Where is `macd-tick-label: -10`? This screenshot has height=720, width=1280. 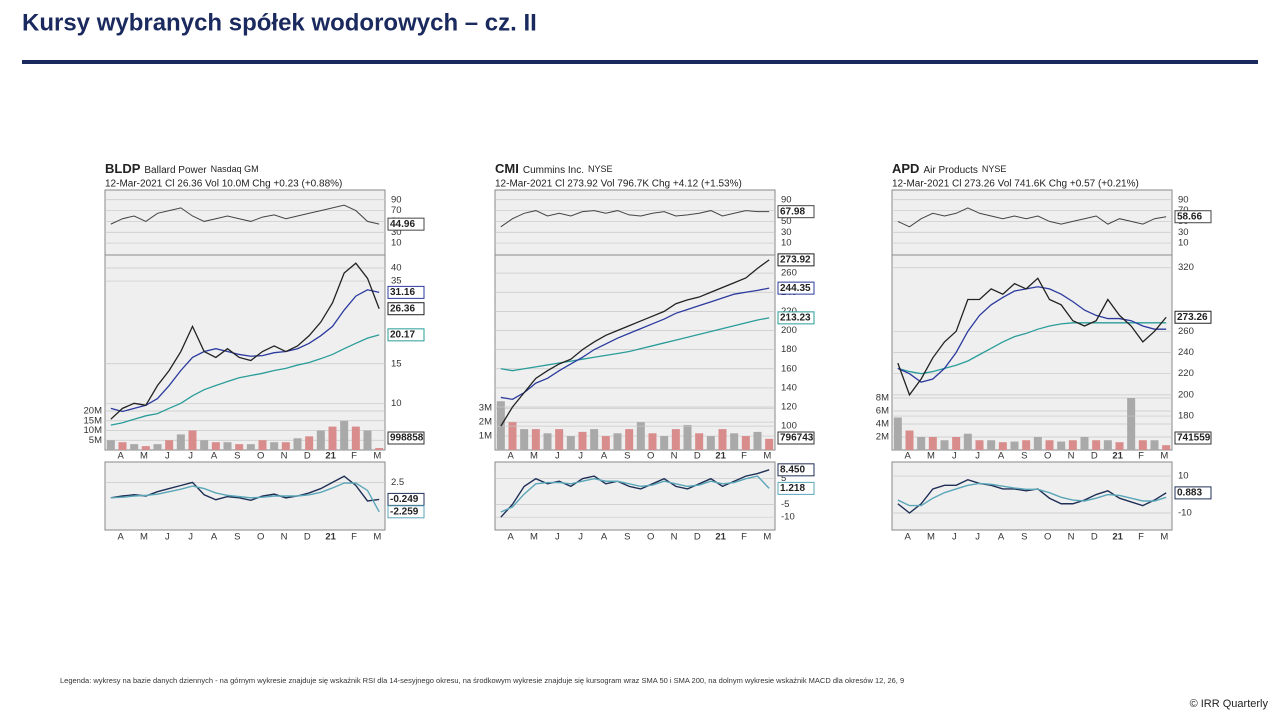 macd-tick-label: -10 is located at coordinates (788, 517).